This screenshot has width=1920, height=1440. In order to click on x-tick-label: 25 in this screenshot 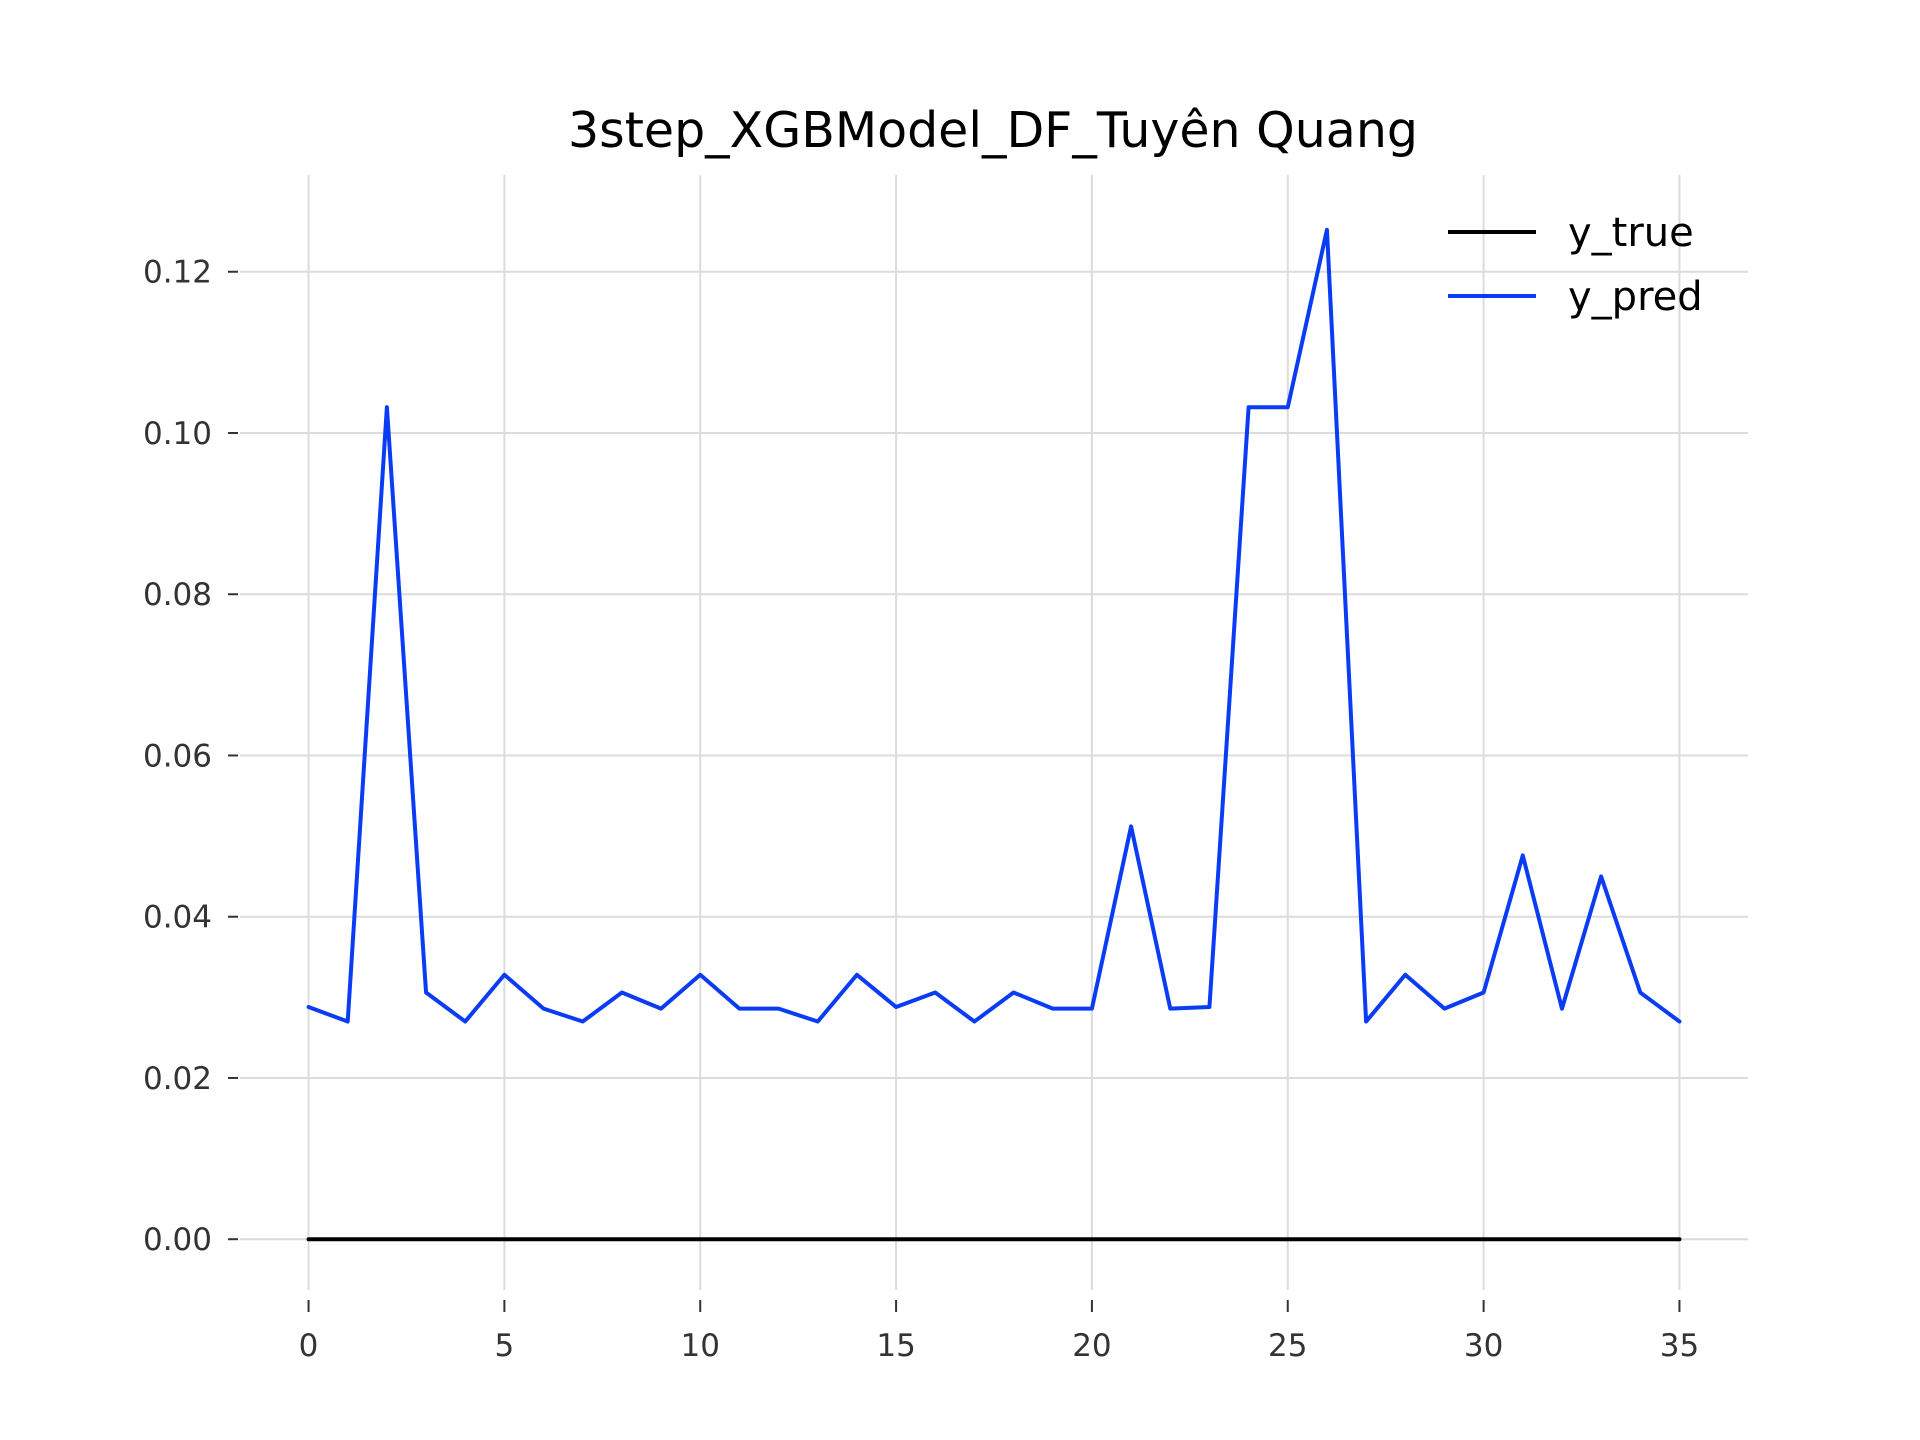, I will do `click(1287, 1346)`.